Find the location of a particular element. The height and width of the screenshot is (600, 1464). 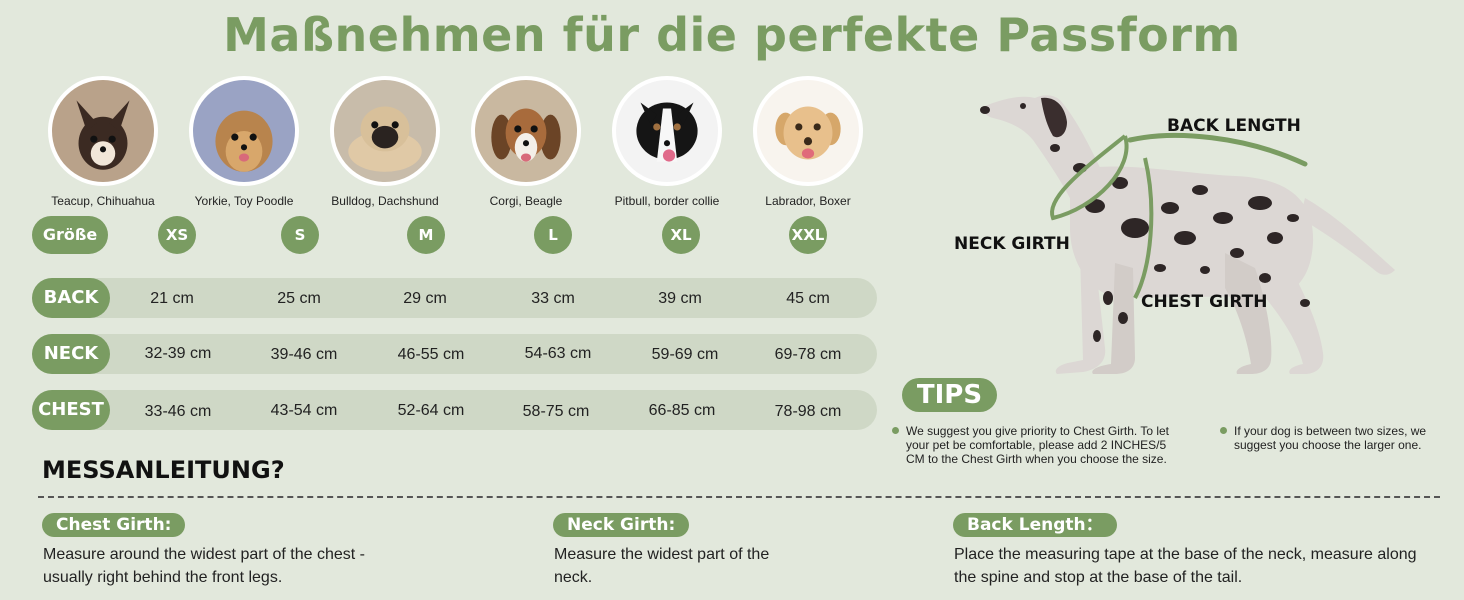

neck-girth-description: Measure the widest part of the neck. is located at coordinates (662, 566).